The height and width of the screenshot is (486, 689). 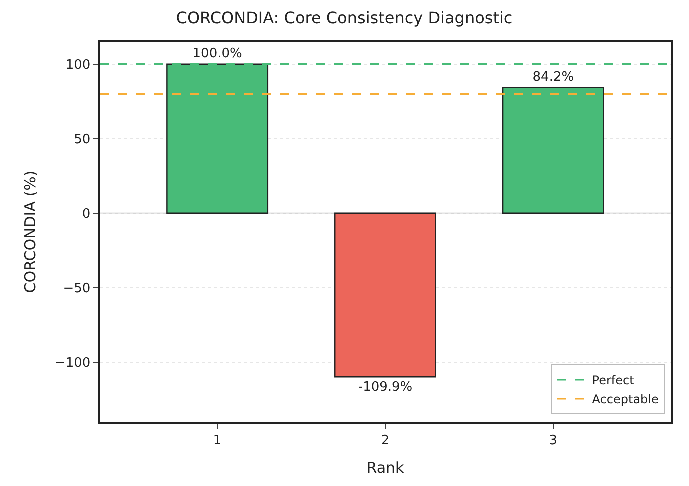 I want to click on x-axis-title: Rank, so click(x=385, y=467).